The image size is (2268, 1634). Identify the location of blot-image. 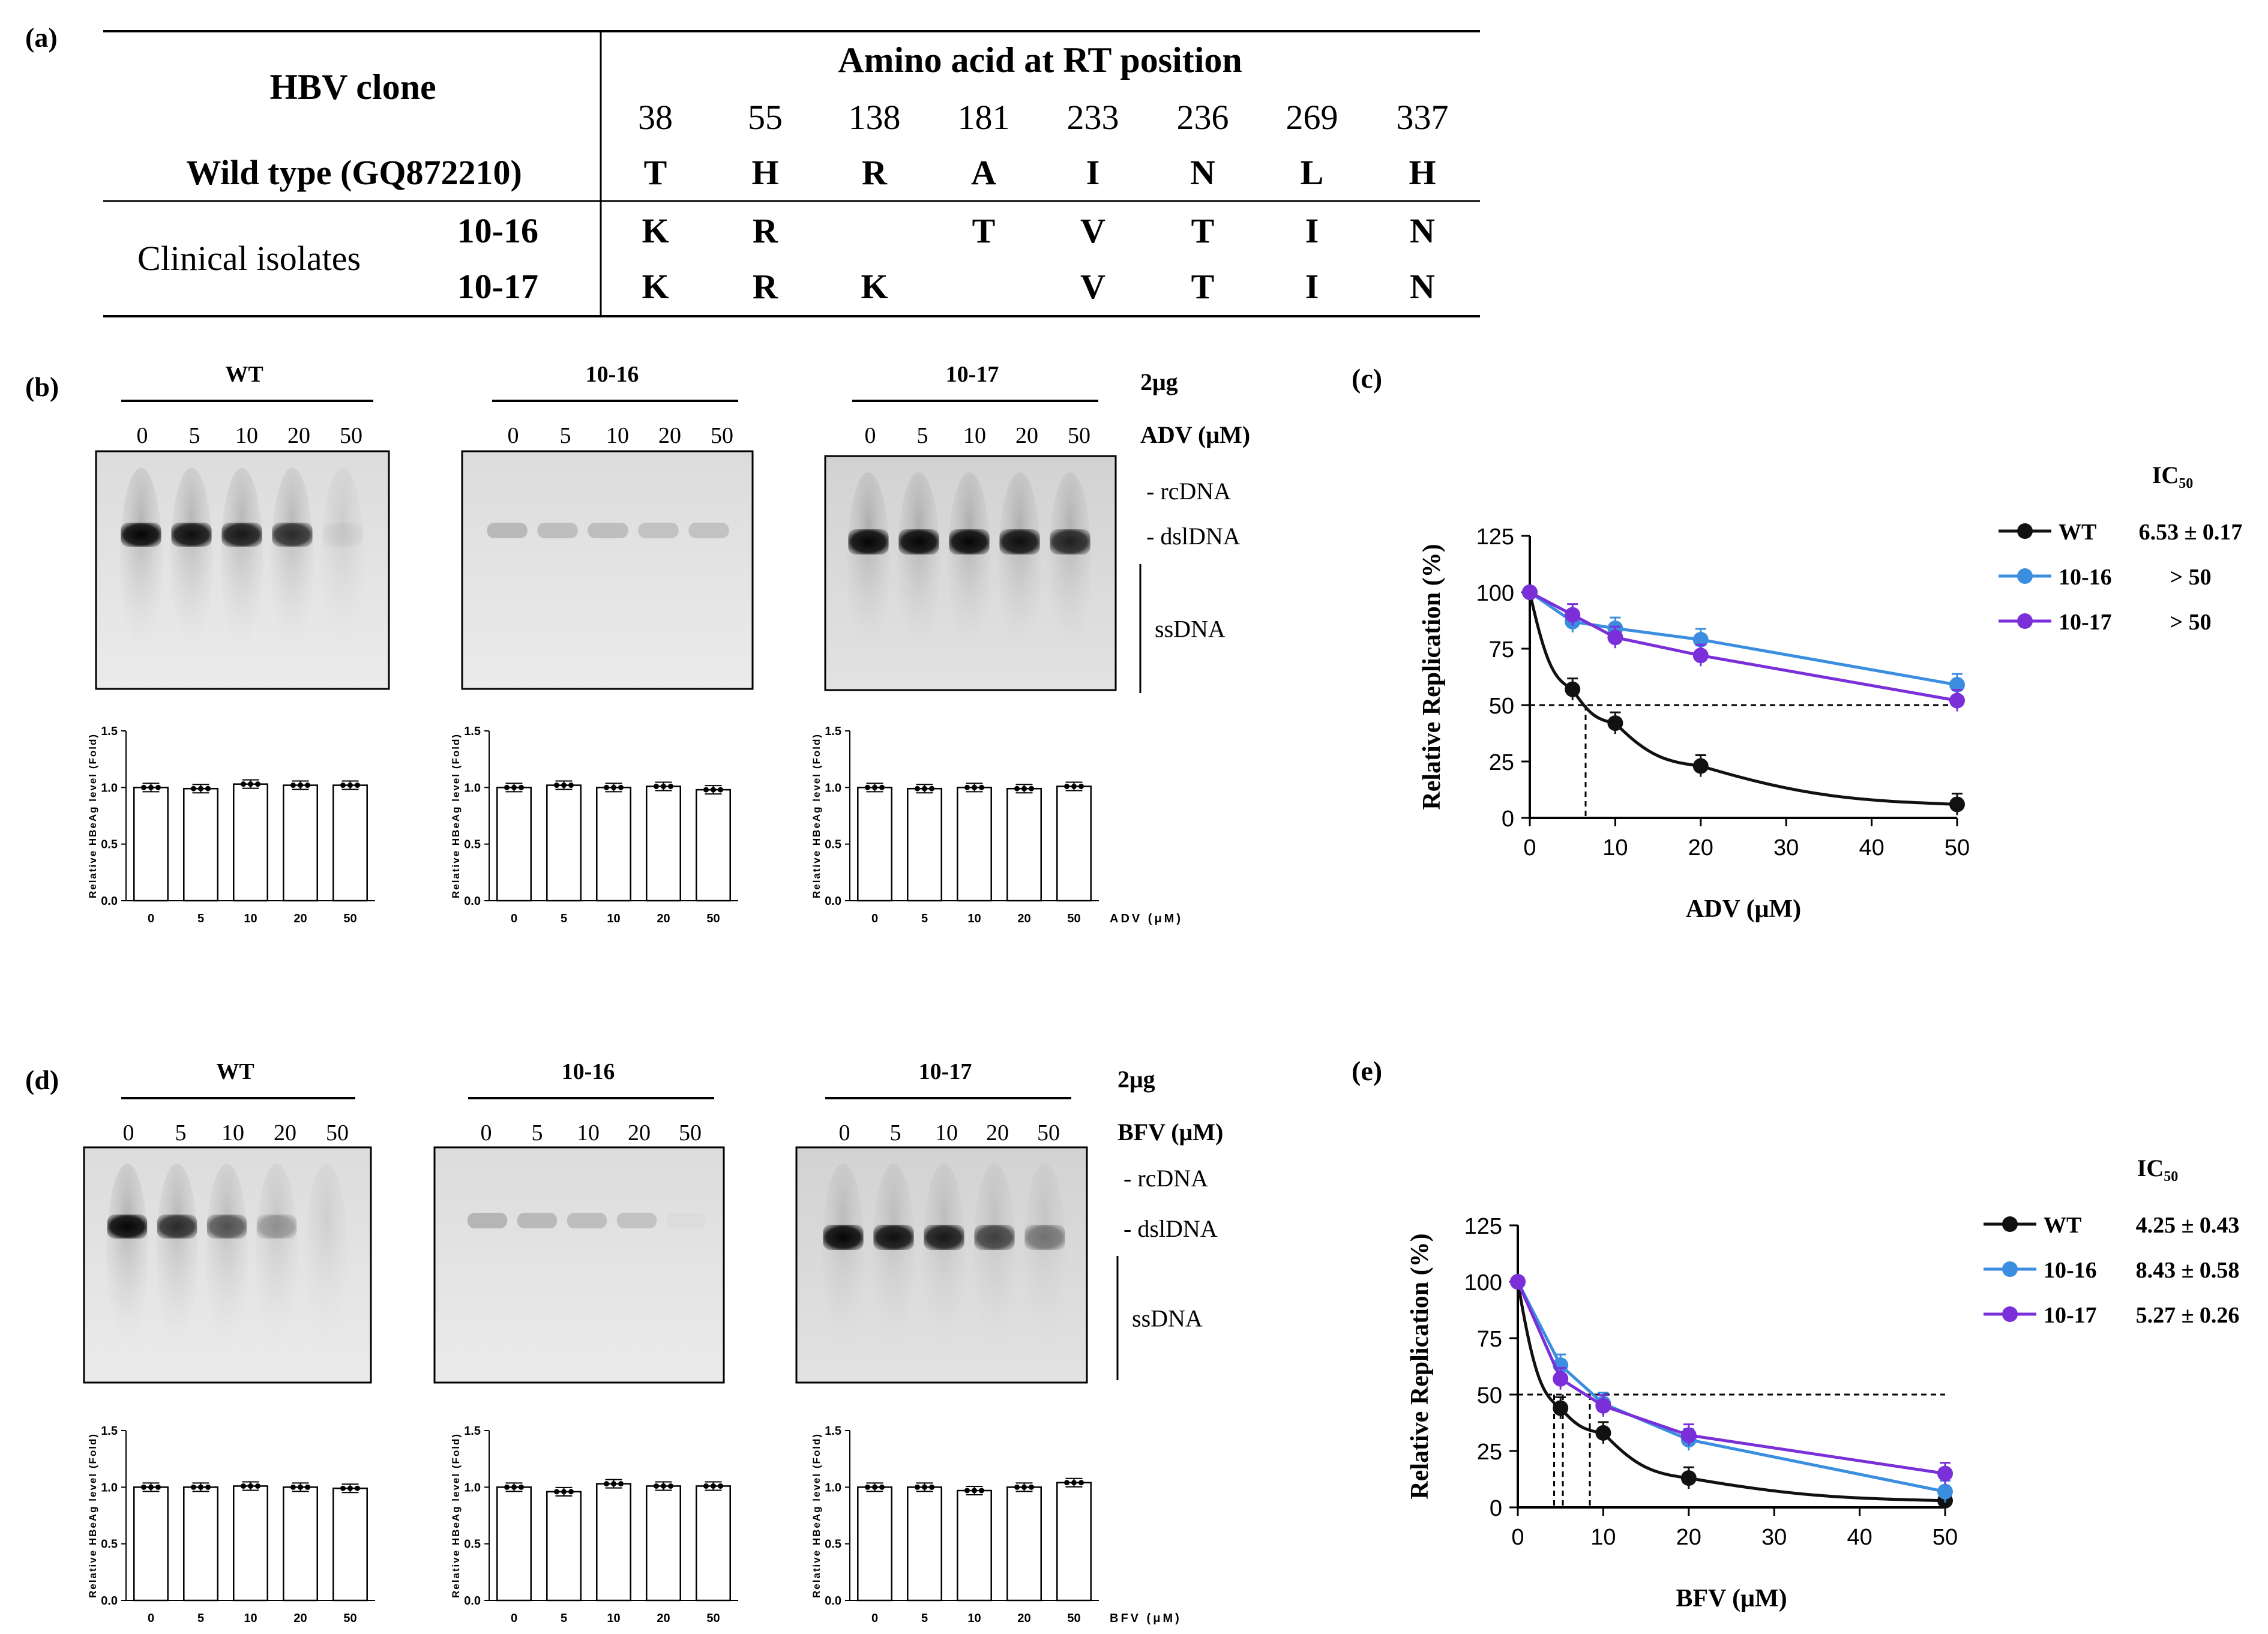
(242, 570).